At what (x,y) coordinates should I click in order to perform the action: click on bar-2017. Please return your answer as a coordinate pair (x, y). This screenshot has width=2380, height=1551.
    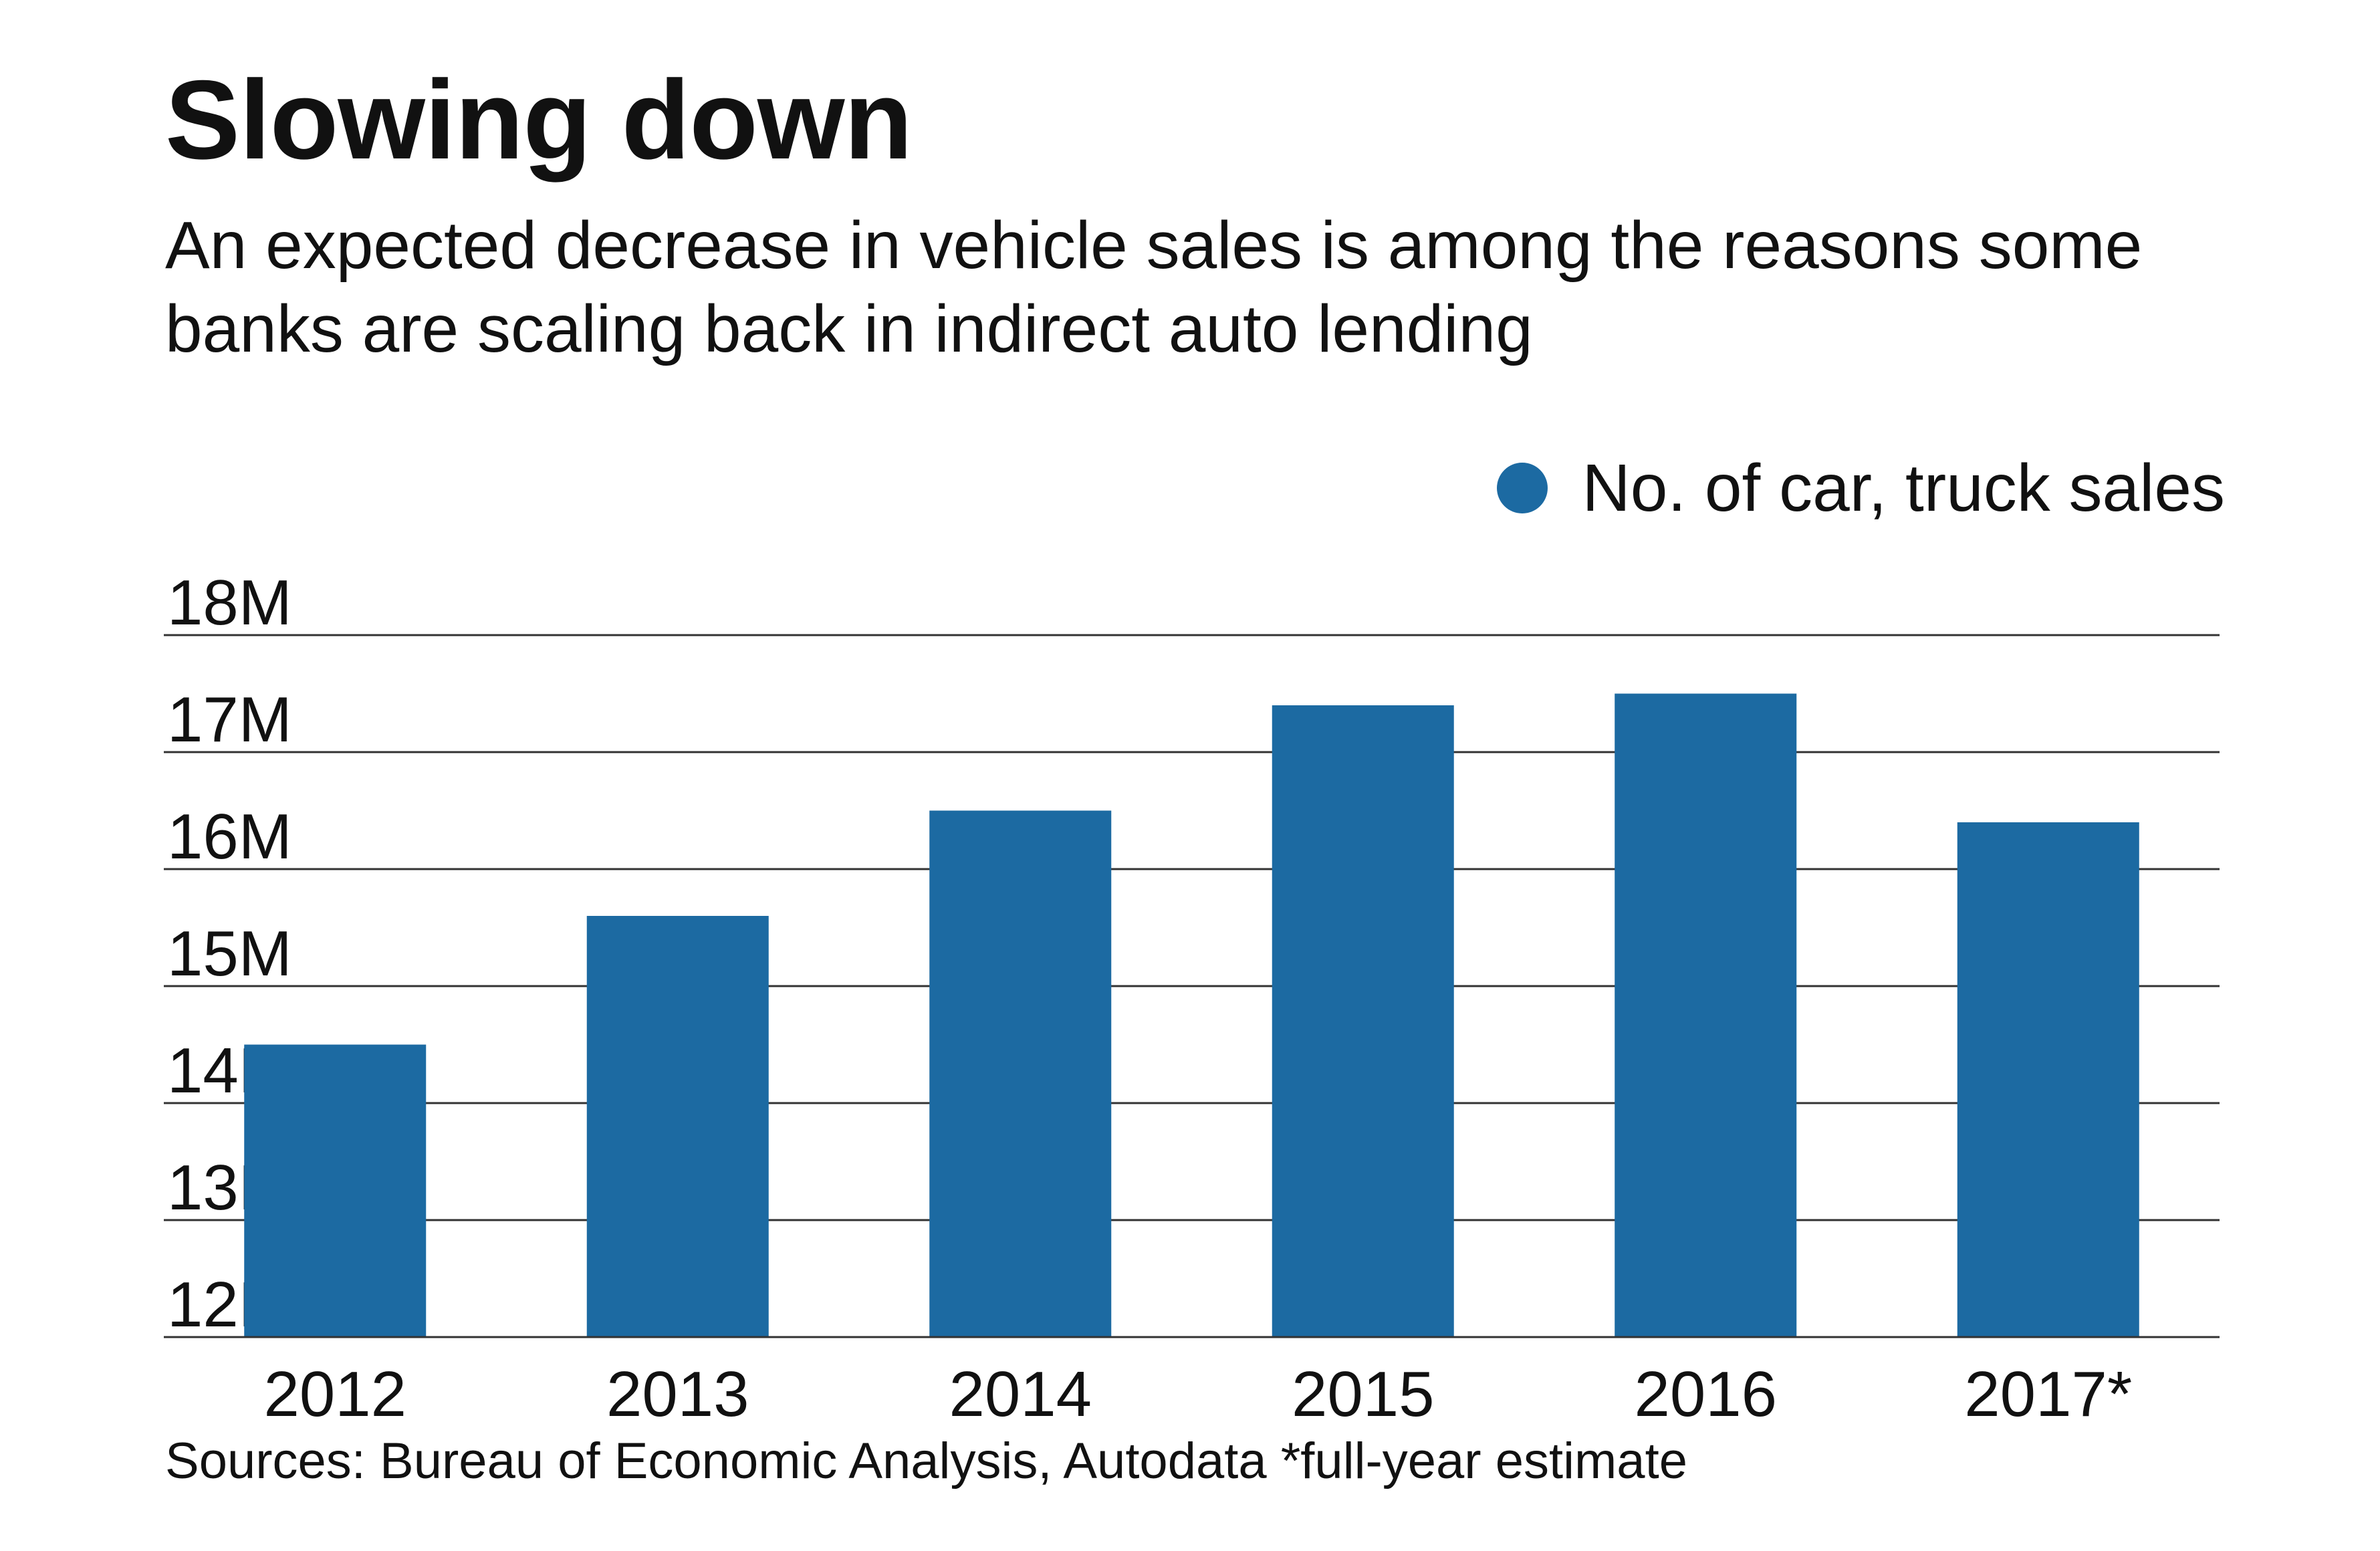
    Looking at the image, I should click on (2048, 1079).